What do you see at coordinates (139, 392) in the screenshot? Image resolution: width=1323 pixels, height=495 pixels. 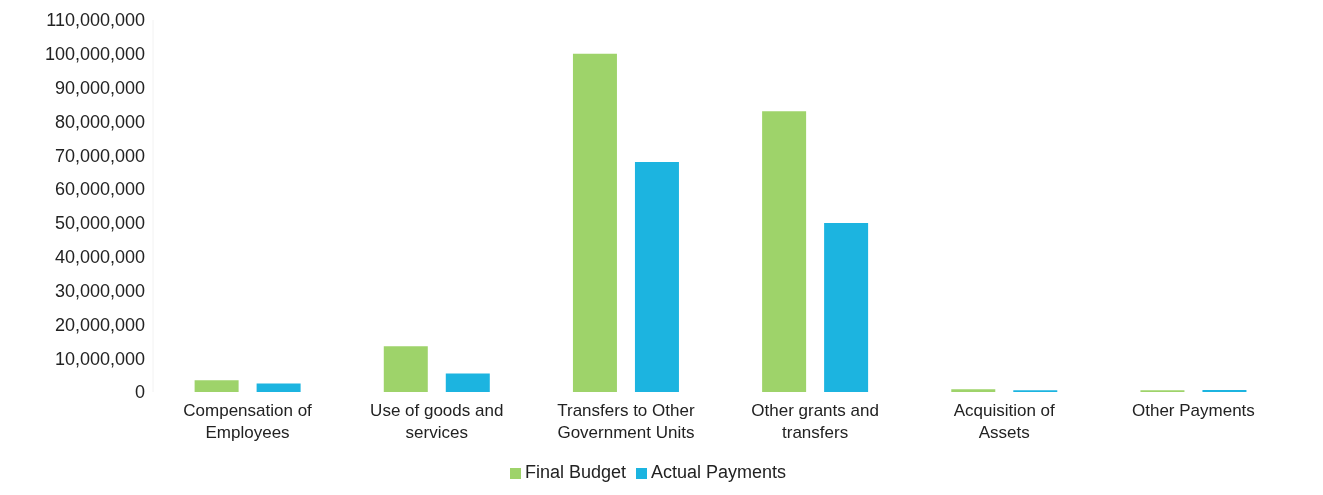 I see `y-tick-label: 0` at bounding box center [139, 392].